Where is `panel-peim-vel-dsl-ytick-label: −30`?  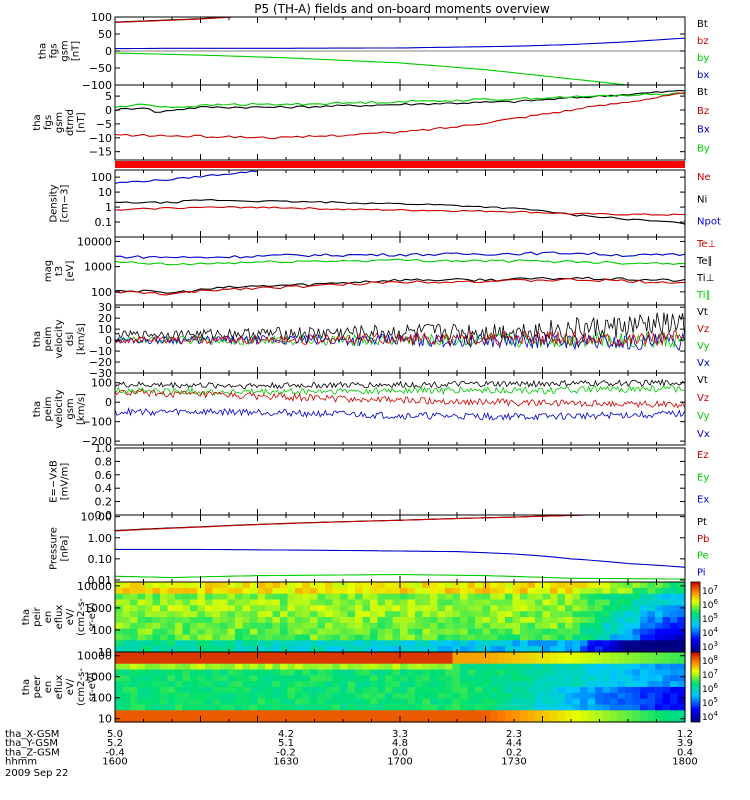 panel-peim-vel-dsl-ytick-label: −30 is located at coordinates (100, 373).